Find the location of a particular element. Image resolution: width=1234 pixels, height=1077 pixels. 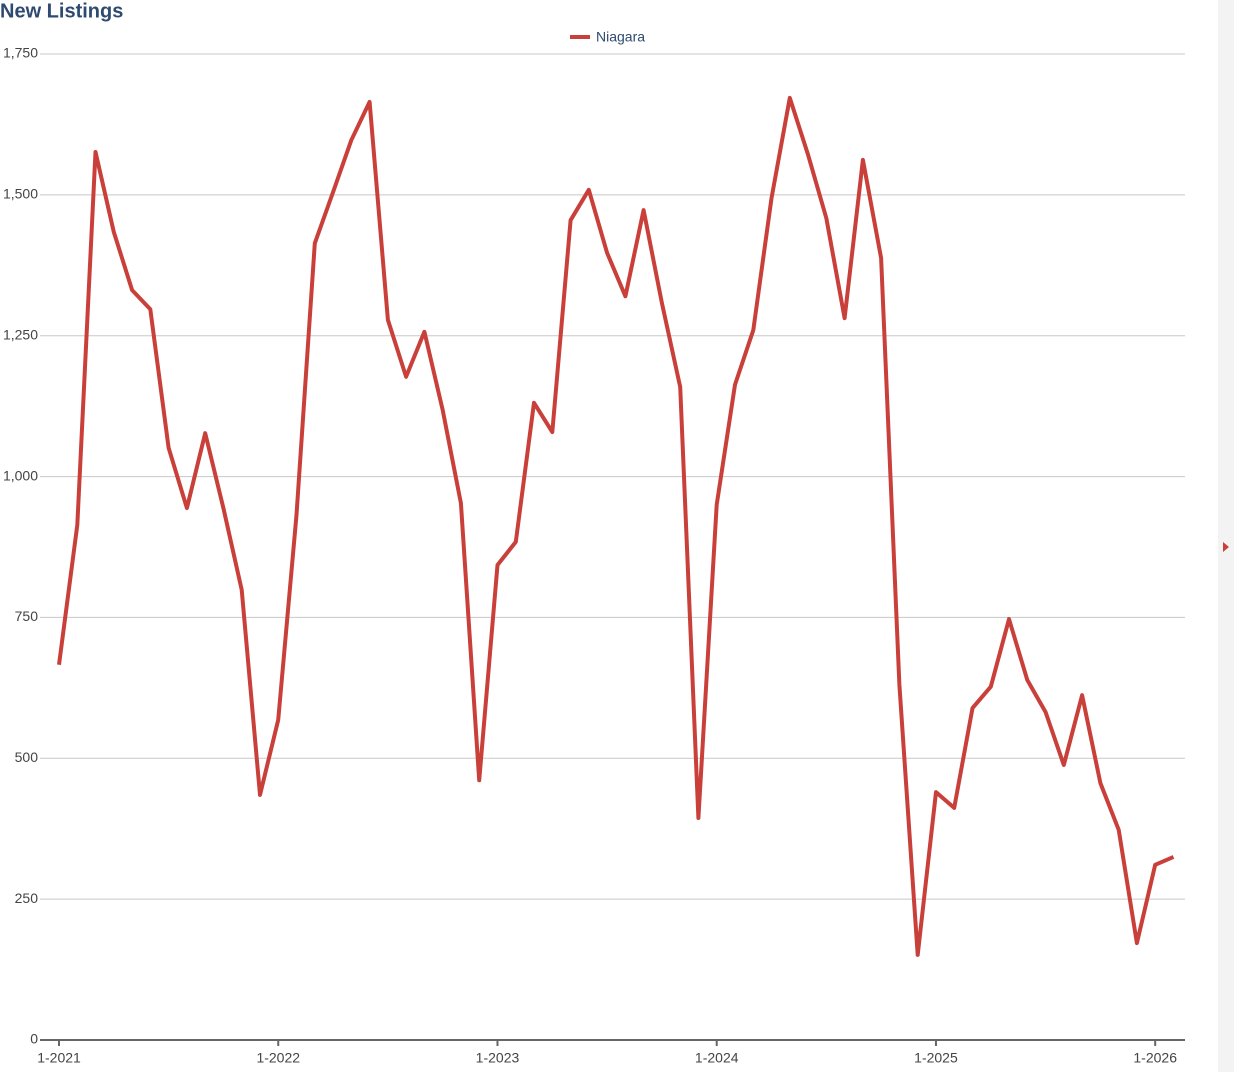

x-tick-label: 1-2026 is located at coordinates (1155, 1058).